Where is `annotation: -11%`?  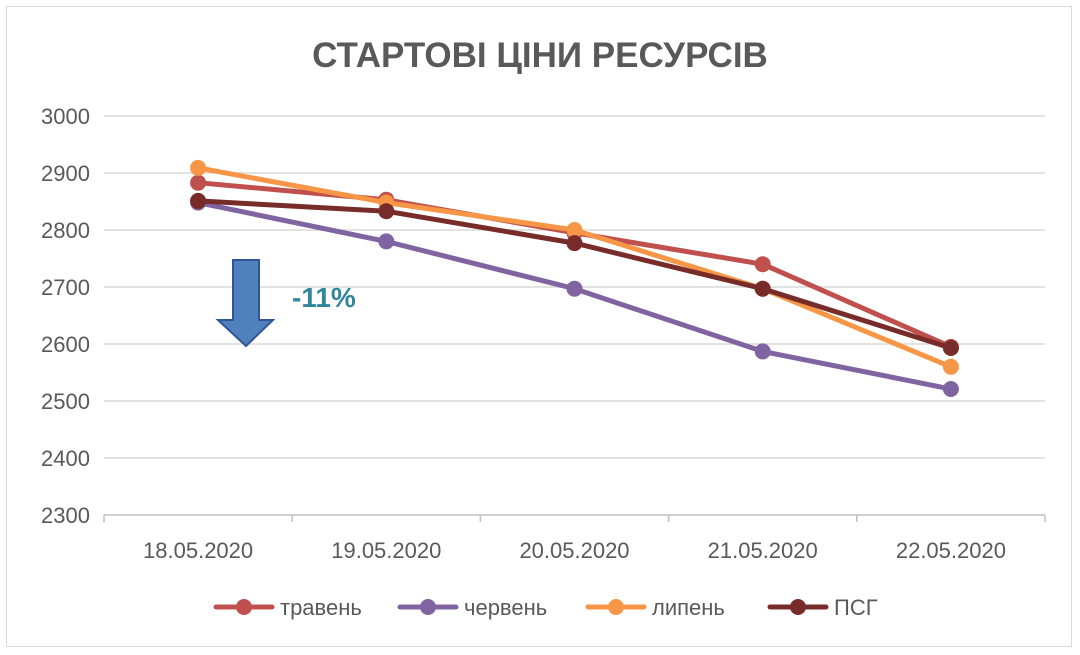 annotation: -11% is located at coordinates (285, 303).